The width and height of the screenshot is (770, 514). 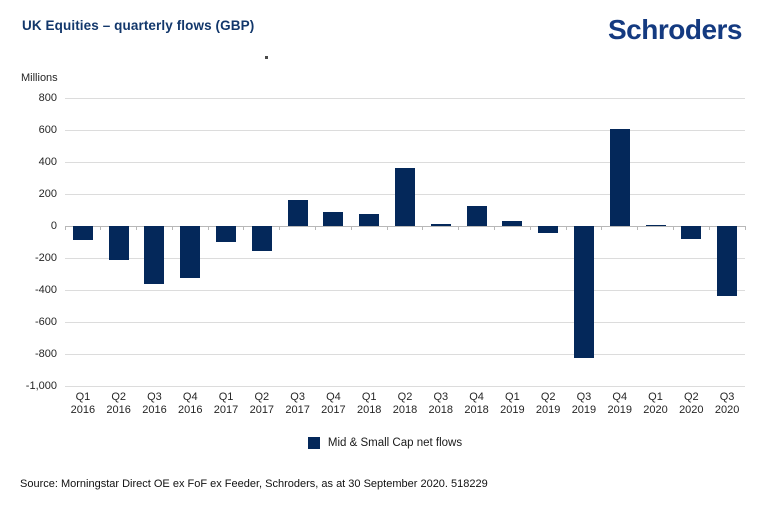 I want to click on chart-legend: Mid & Small Cap net flows, so click(x=385, y=443).